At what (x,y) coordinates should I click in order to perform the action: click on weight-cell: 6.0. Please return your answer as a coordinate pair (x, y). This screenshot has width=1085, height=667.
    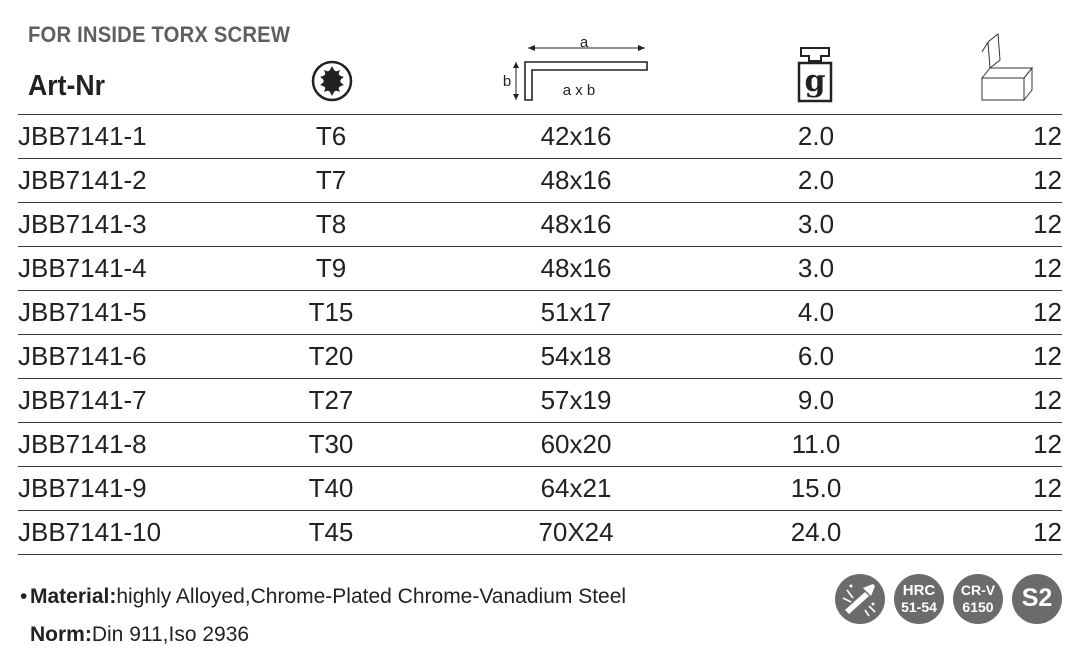
    Looking at the image, I should click on (816, 356).